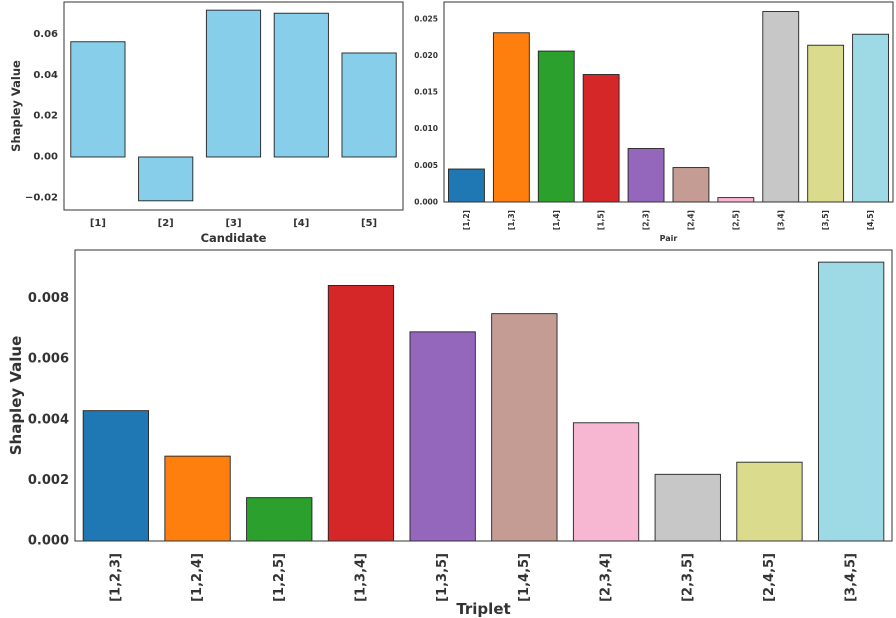 Image resolution: width=896 pixels, height=618 pixels. What do you see at coordinates (45, 156) in the screenshot?
I see `candidate-ytick-label: 0.00` at bounding box center [45, 156].